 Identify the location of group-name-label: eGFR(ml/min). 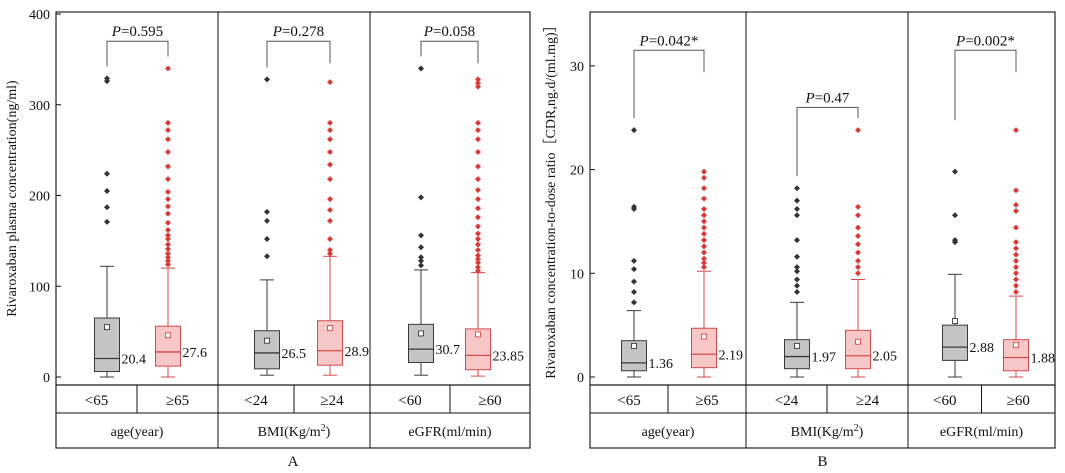
(450, 432).